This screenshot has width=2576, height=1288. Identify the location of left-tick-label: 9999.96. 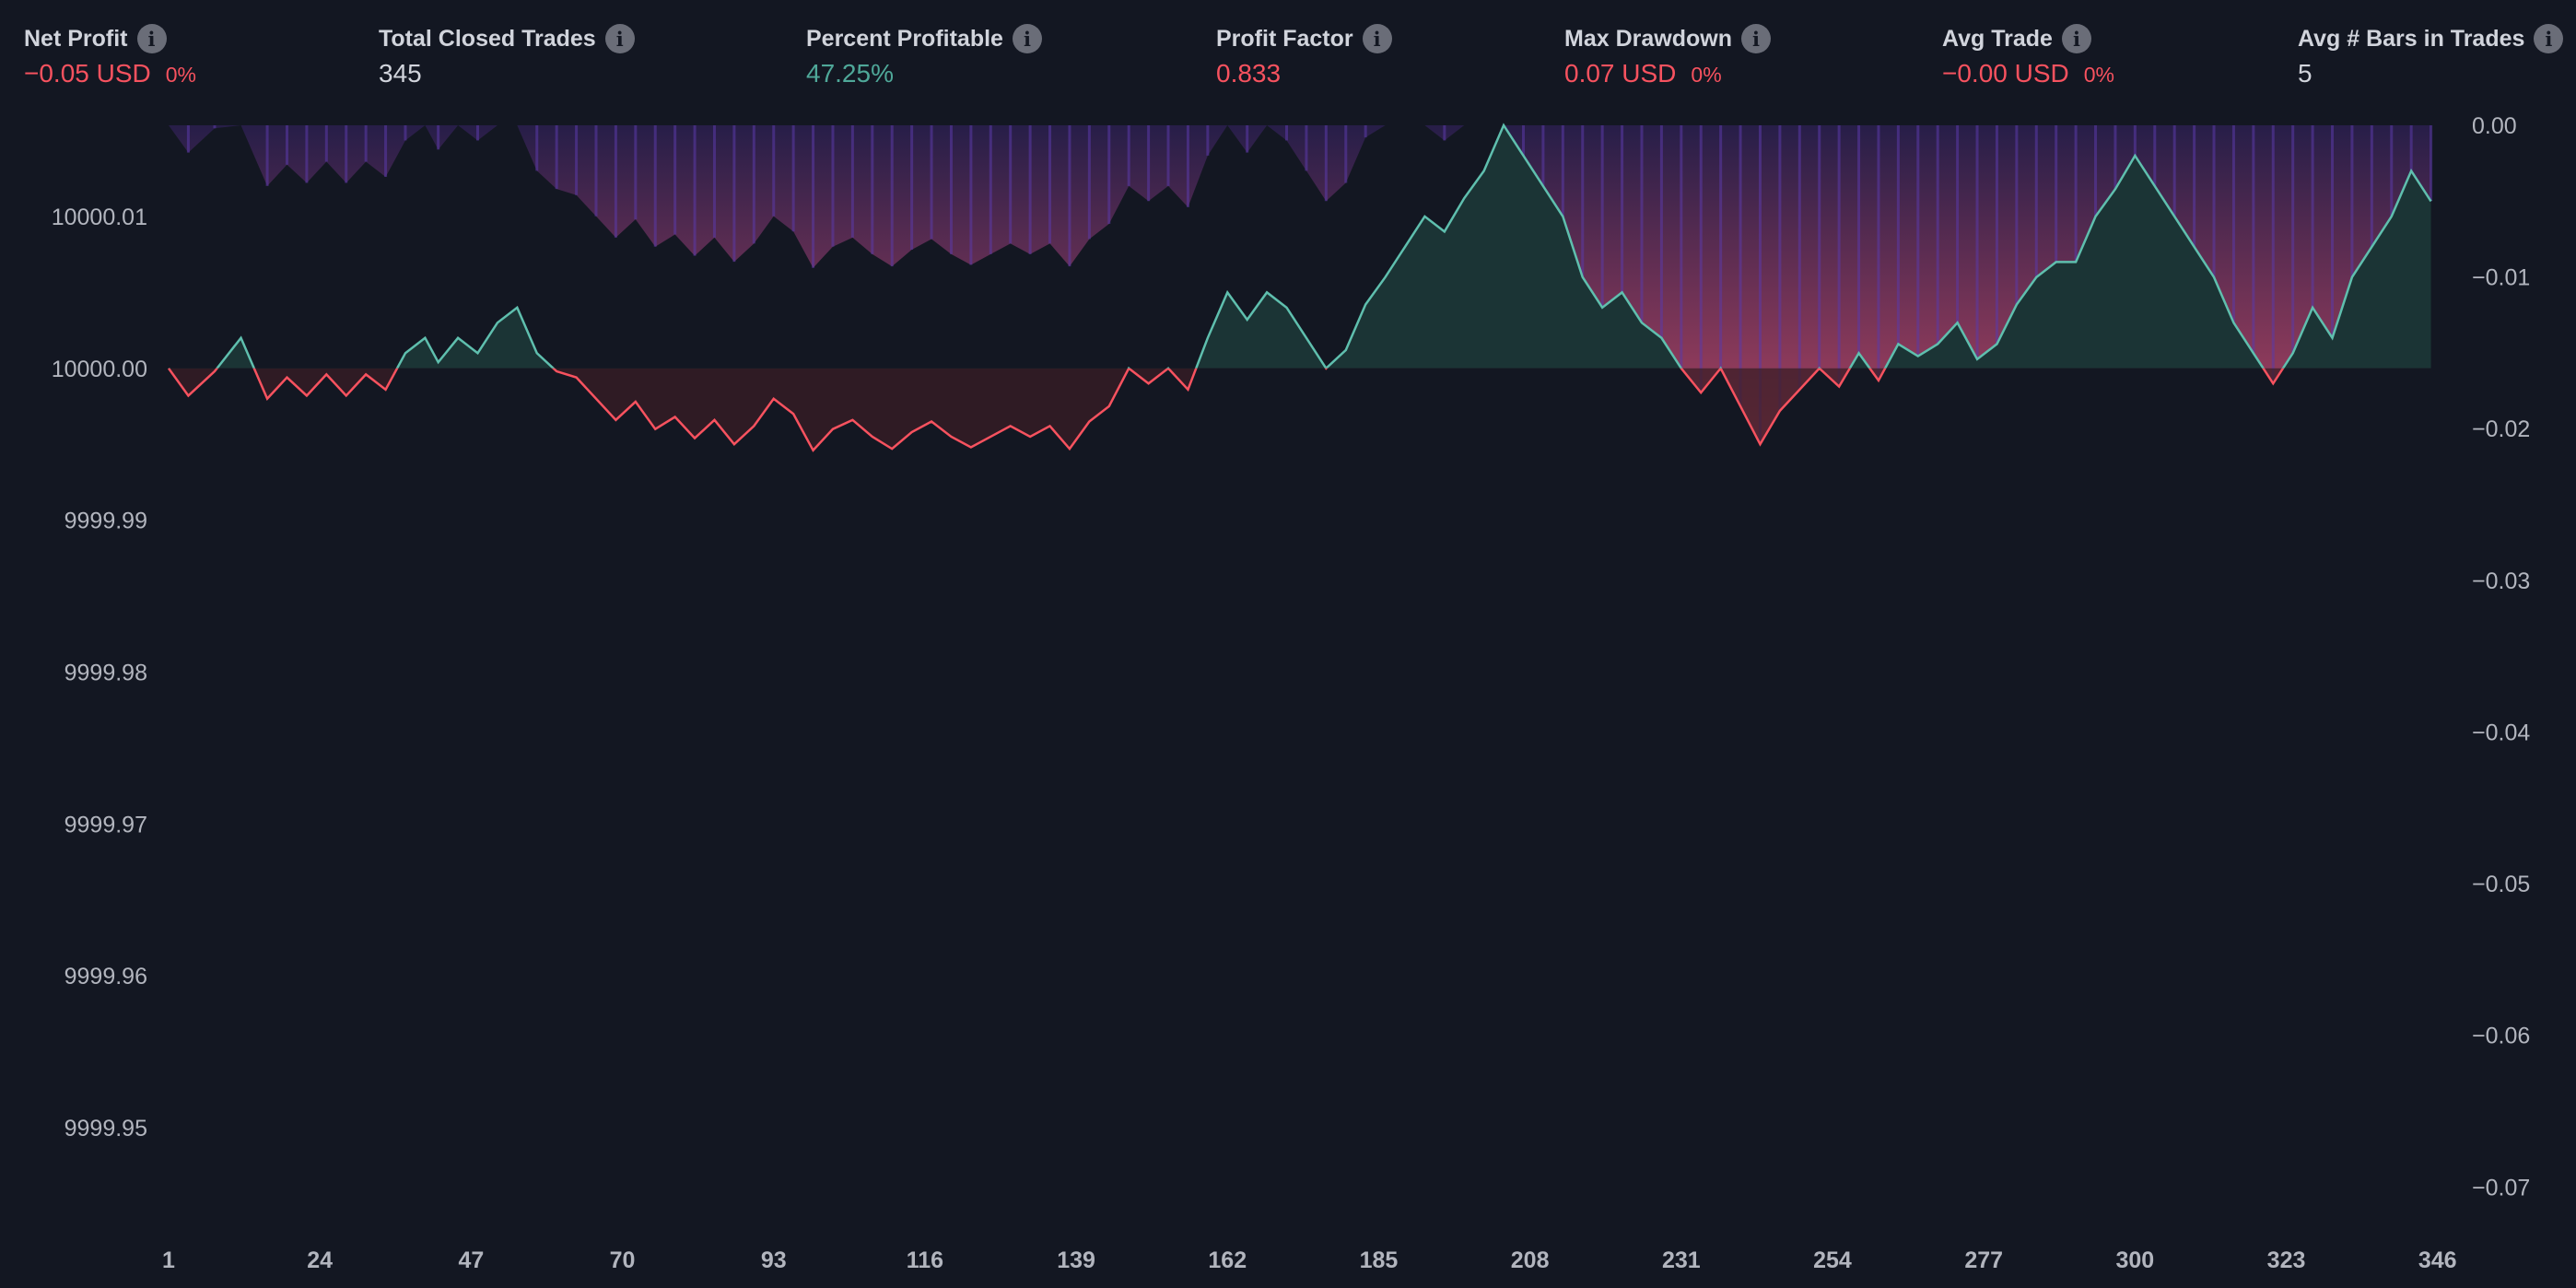
(105, 976).